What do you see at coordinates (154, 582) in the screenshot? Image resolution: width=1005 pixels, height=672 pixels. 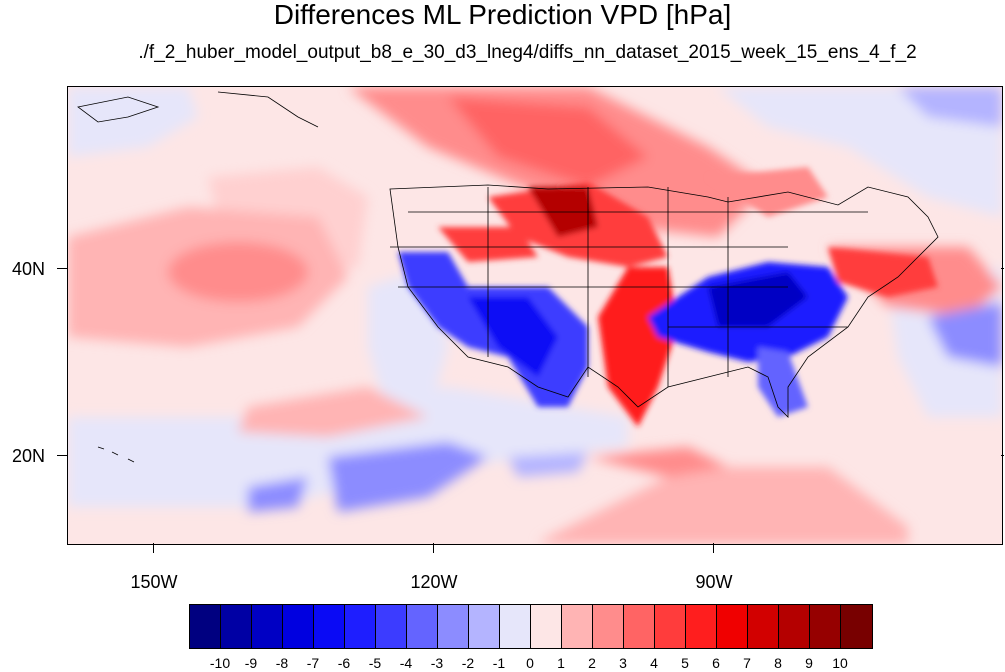 I see `lon-label-150w: 150W` at bounding box center [154, 582].